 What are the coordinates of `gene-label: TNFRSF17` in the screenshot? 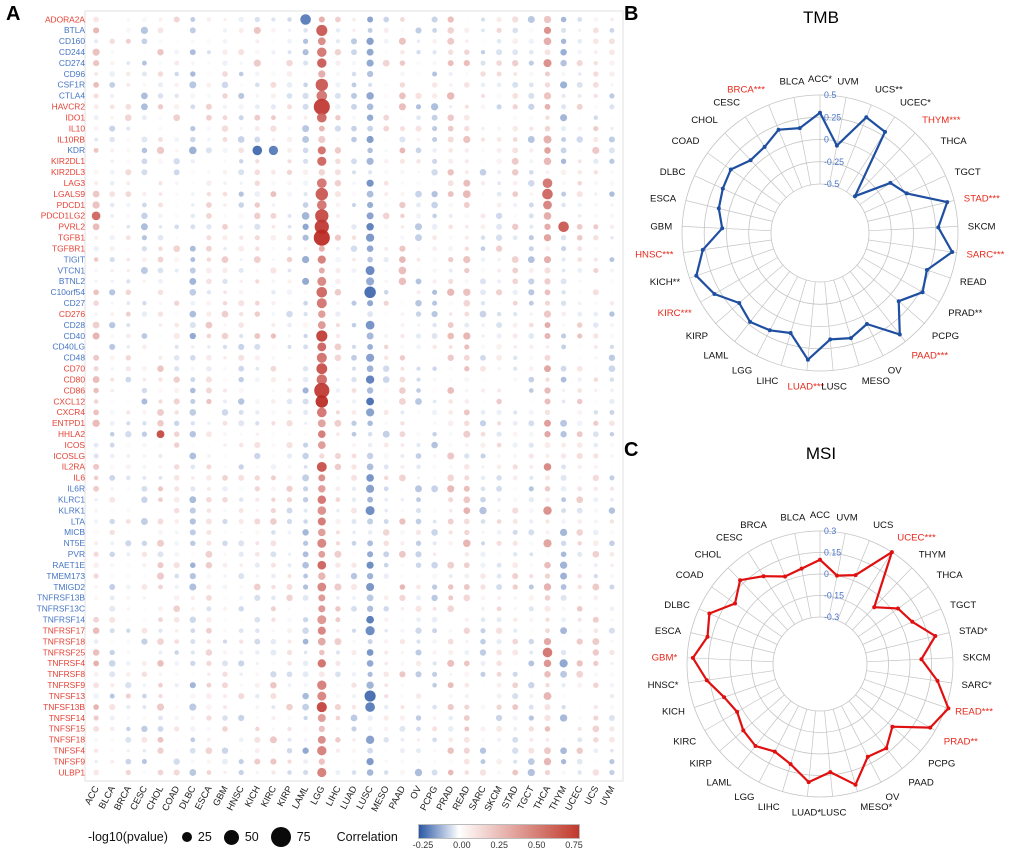 It's located at (64, 631).